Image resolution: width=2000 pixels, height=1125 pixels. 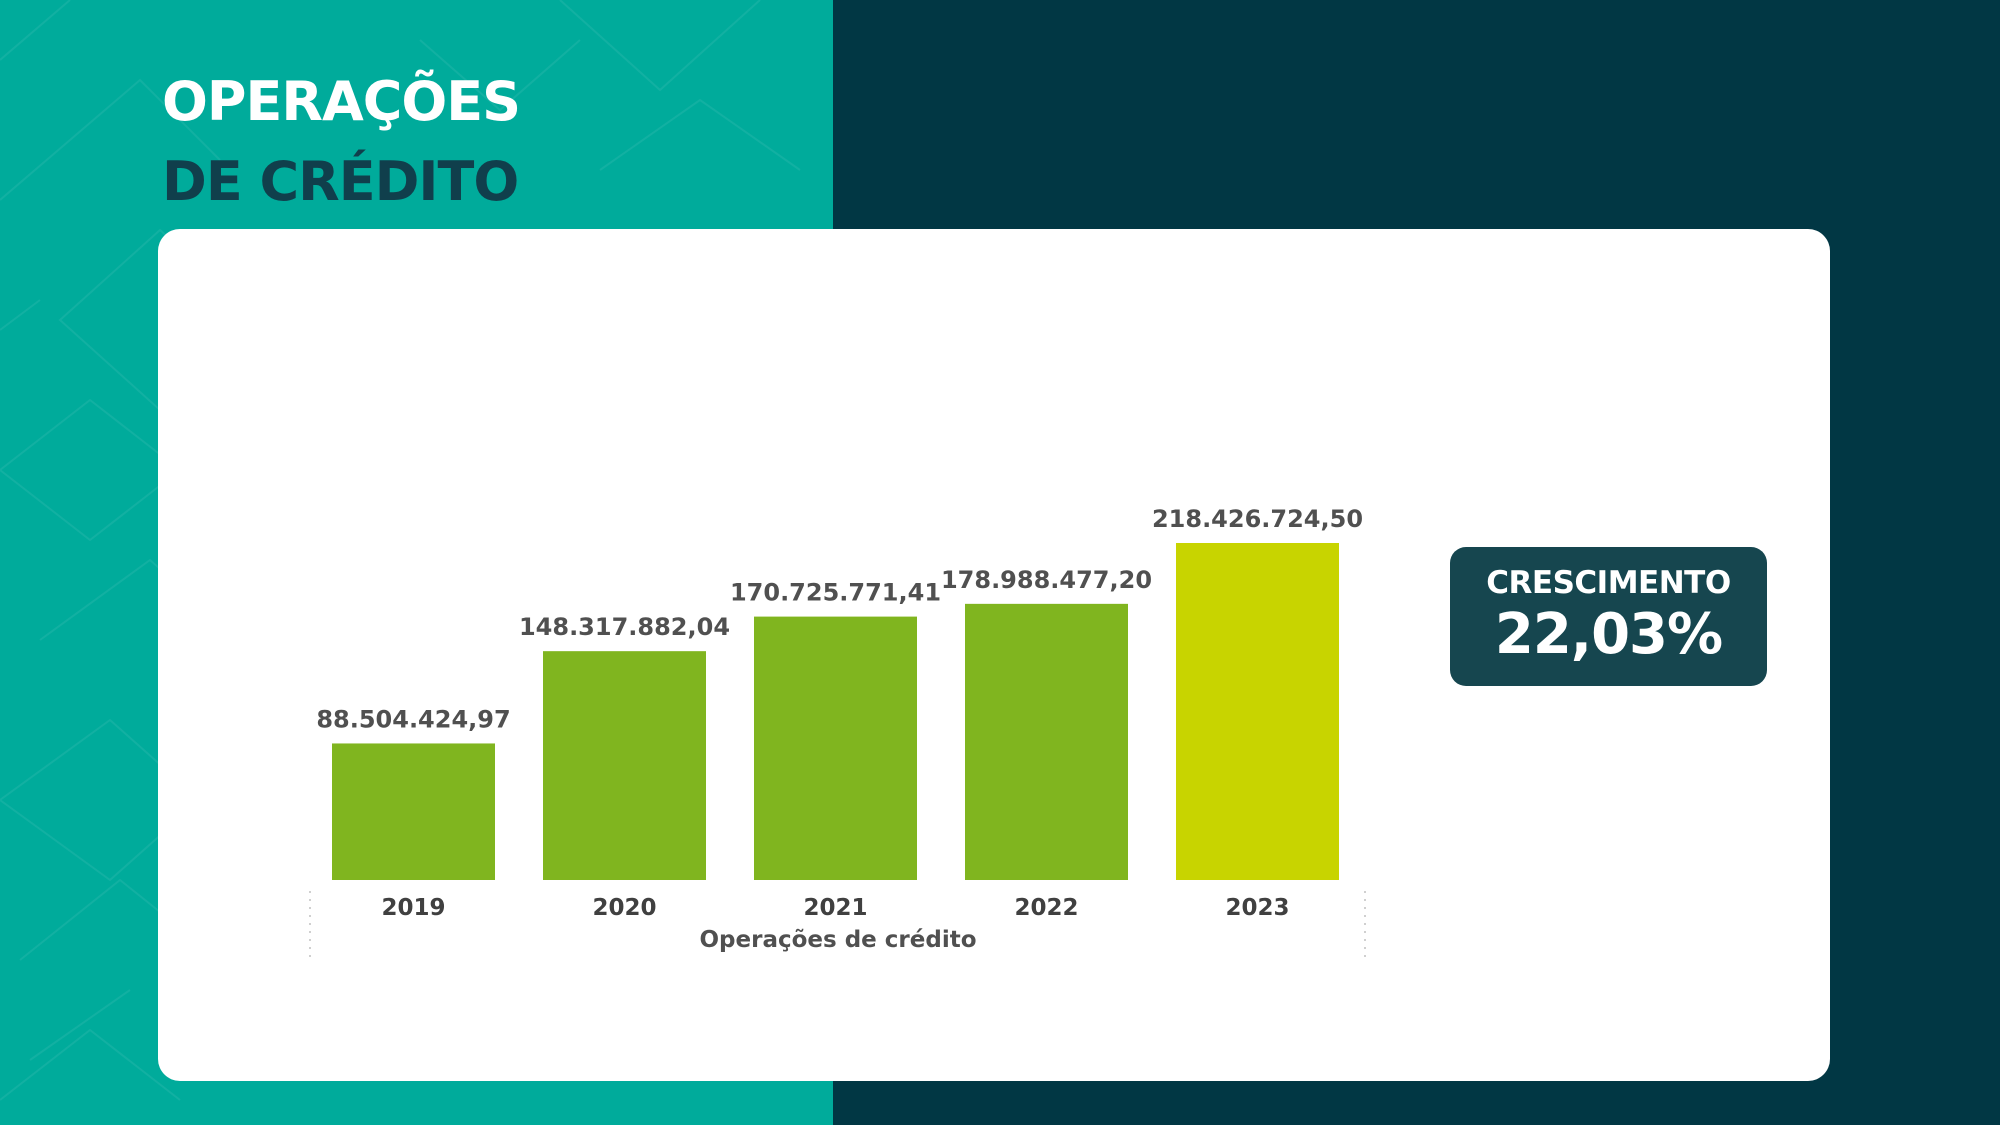 What do you see at coordinates (1046, 908) in the screenshot?
I see `x-tick-label-2022: 2022` at bounding box center [1046, 908].